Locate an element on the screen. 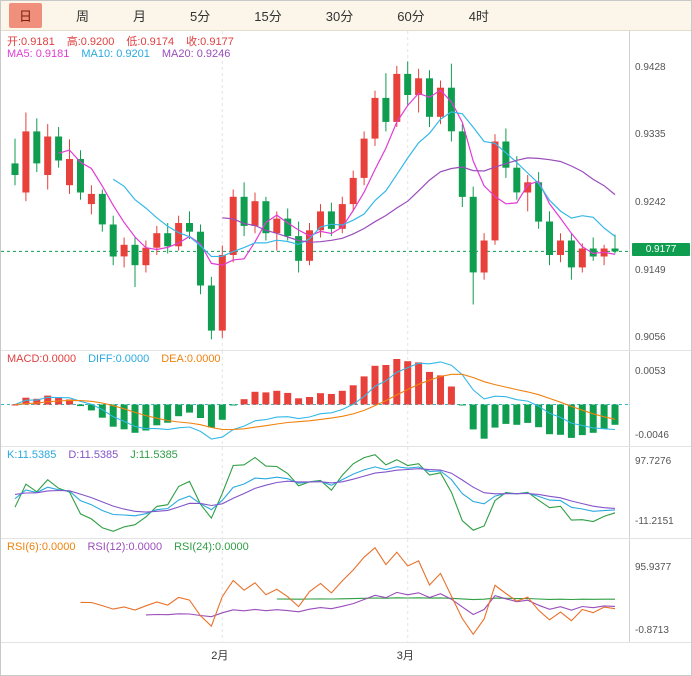  high-value: 高:0.9200 is located at coordinates (90, 42).